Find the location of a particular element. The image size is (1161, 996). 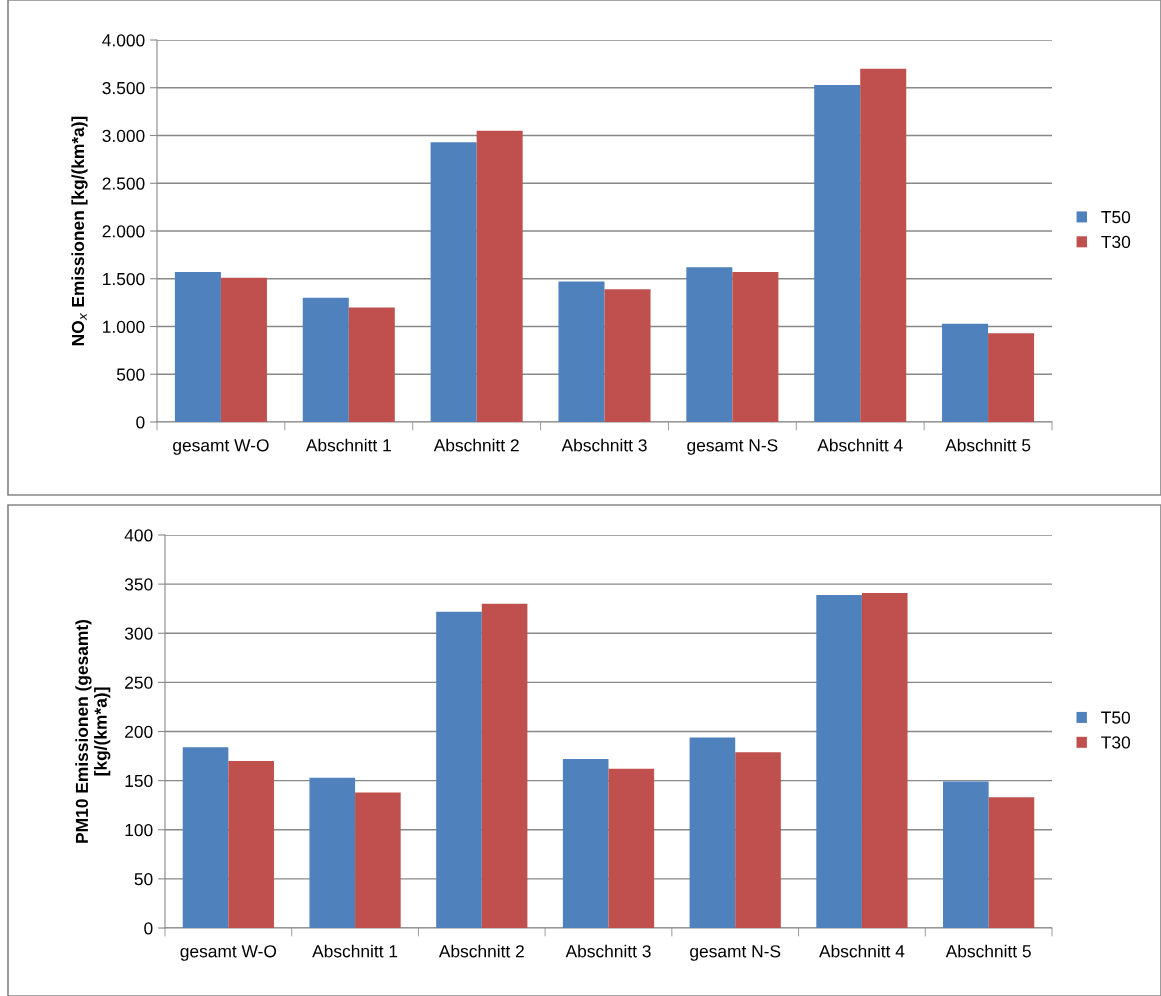

y-axis-title: PM10 Emissionen (gesamt) [kg/(km*a)] is located at coordinates (93, 731).